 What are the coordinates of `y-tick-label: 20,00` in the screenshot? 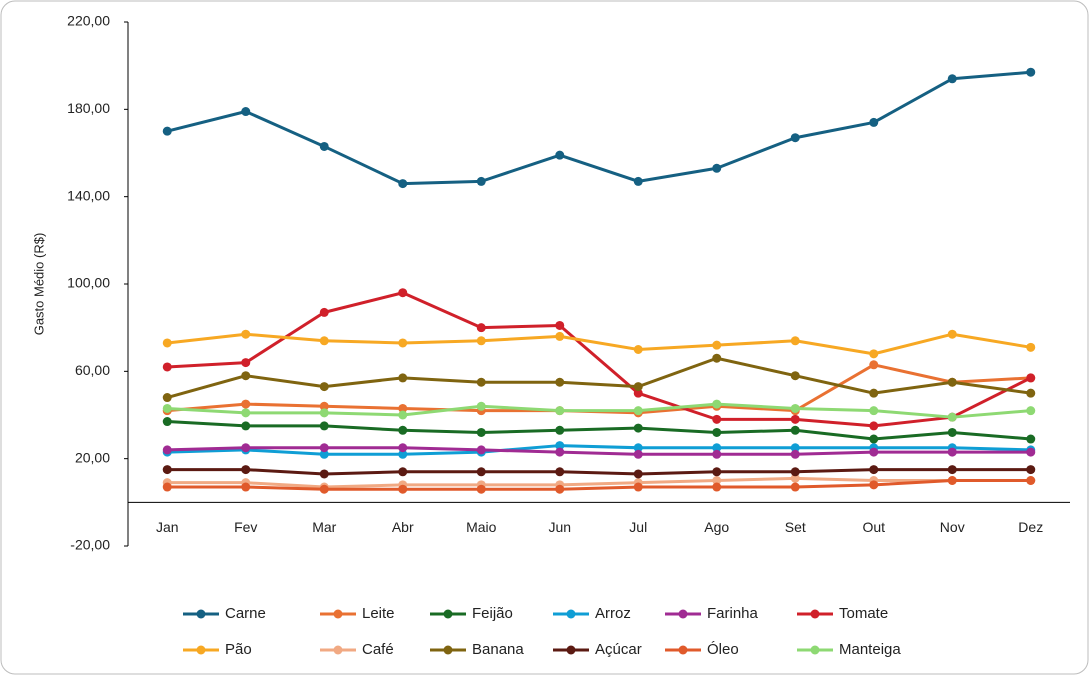 It's located at (92, 457).